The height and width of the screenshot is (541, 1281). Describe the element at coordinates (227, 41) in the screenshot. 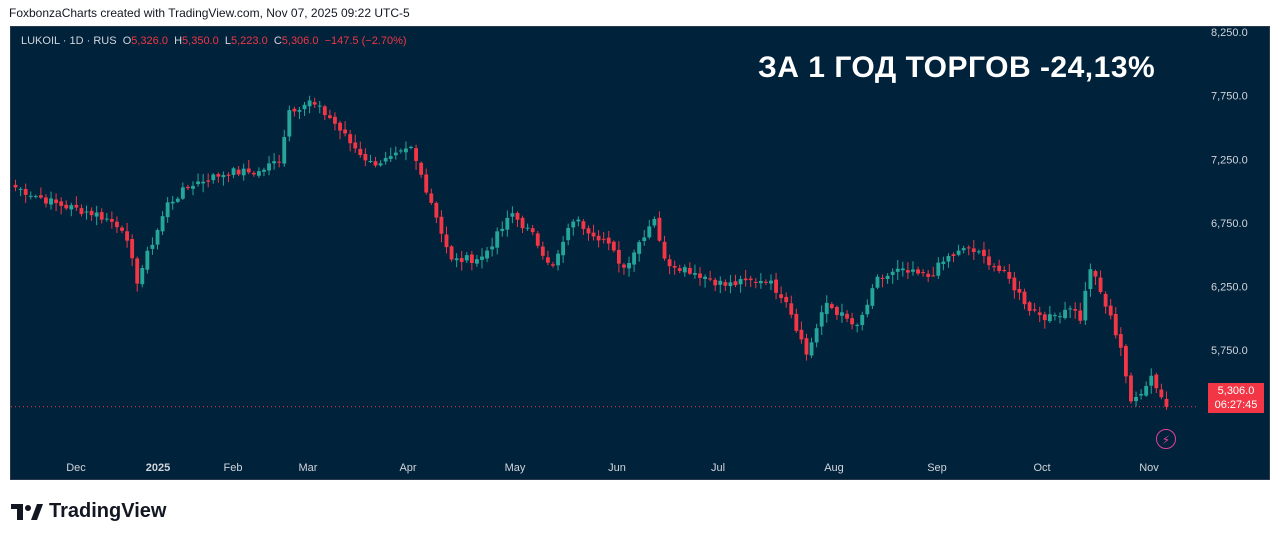

I see `low-label: L` at that location.